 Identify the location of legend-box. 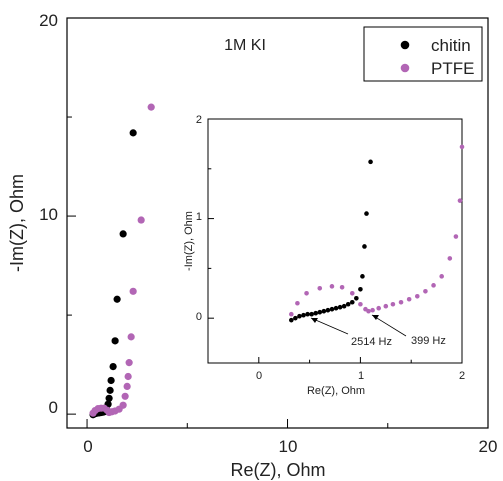
(423, 54).